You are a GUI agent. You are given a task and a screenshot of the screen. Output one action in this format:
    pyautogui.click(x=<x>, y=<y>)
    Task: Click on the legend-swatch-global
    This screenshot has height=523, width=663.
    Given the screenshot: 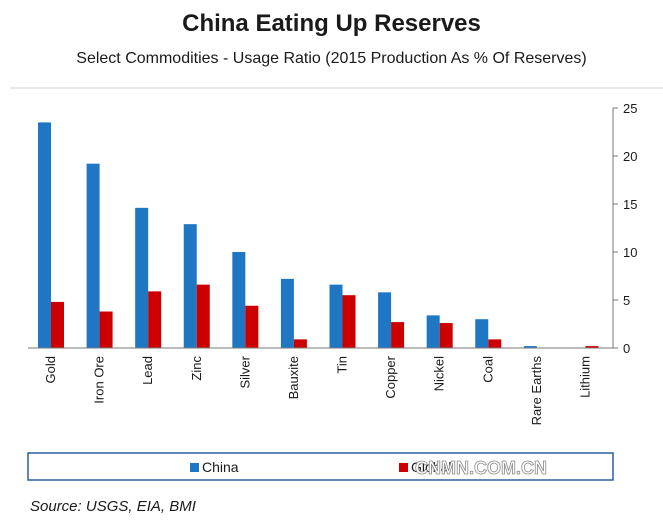 What is the action you would take?
    pyautogui.click(x=403, y=467)
    